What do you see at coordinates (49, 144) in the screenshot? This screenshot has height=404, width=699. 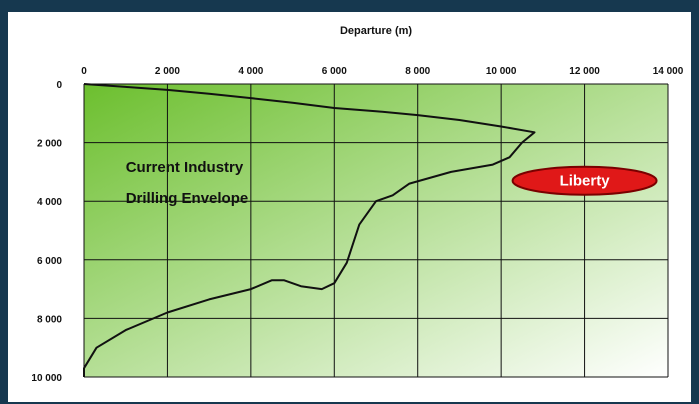 I see `y-tick-label: 2 000` at bounding box center [49, 144].